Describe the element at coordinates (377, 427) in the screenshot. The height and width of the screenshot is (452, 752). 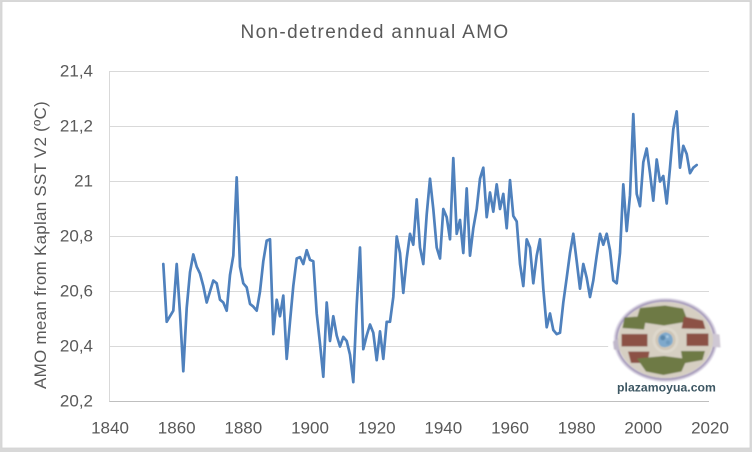
I see `svg-text: 1920` at that location.